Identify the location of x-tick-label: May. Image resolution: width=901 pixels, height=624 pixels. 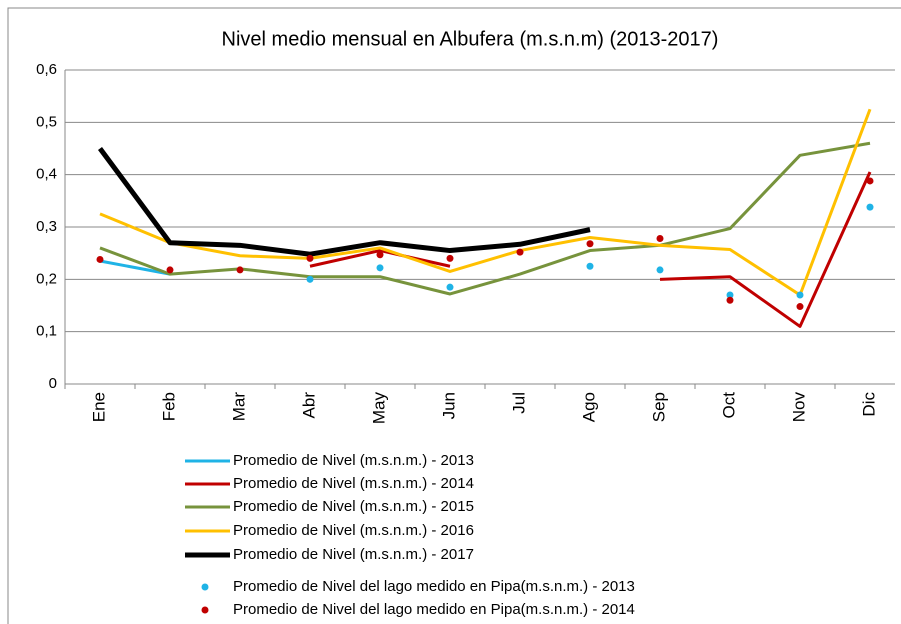
(378, 408).